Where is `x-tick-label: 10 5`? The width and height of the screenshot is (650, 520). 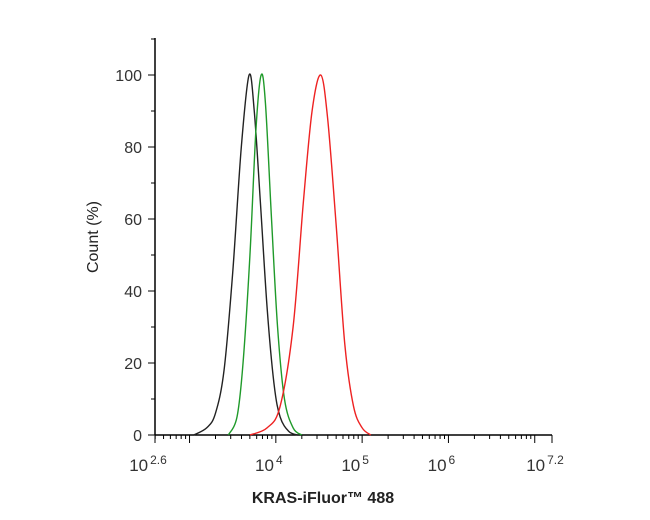
x-tick-label: 10 5 is located at coordinates (355, 464).